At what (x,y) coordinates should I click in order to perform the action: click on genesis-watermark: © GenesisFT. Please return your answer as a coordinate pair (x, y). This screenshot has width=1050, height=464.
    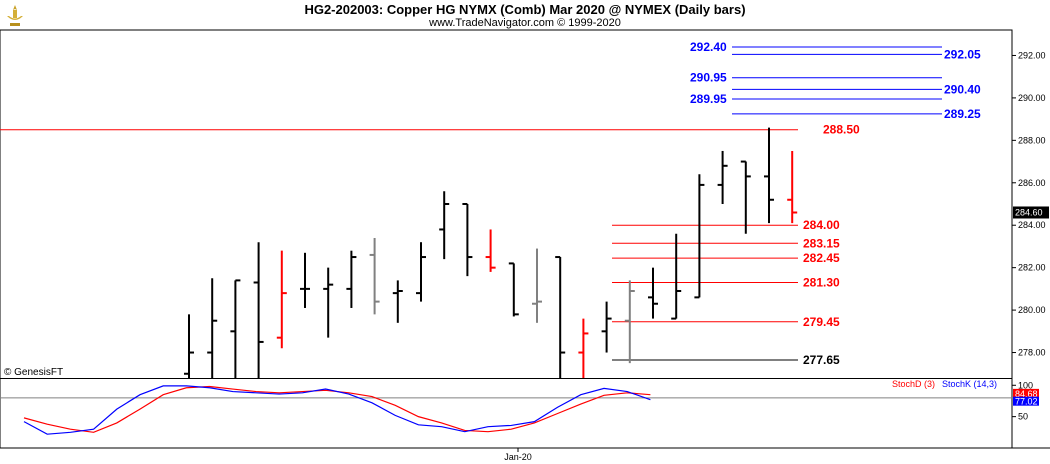
    Looking at the image, I should click on (34, 372).